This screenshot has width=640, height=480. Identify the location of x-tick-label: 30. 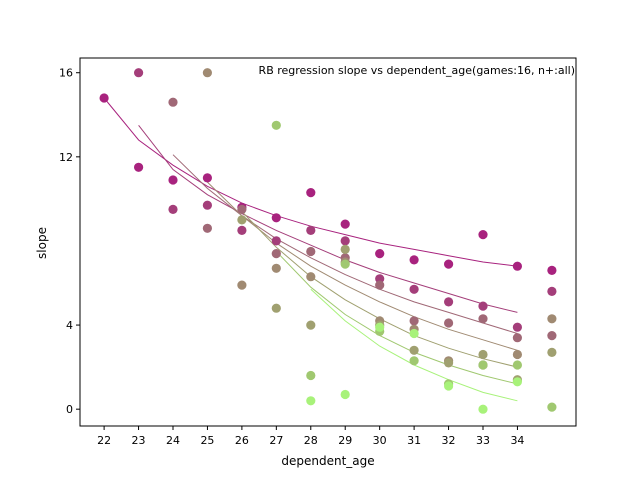
(380, 440).